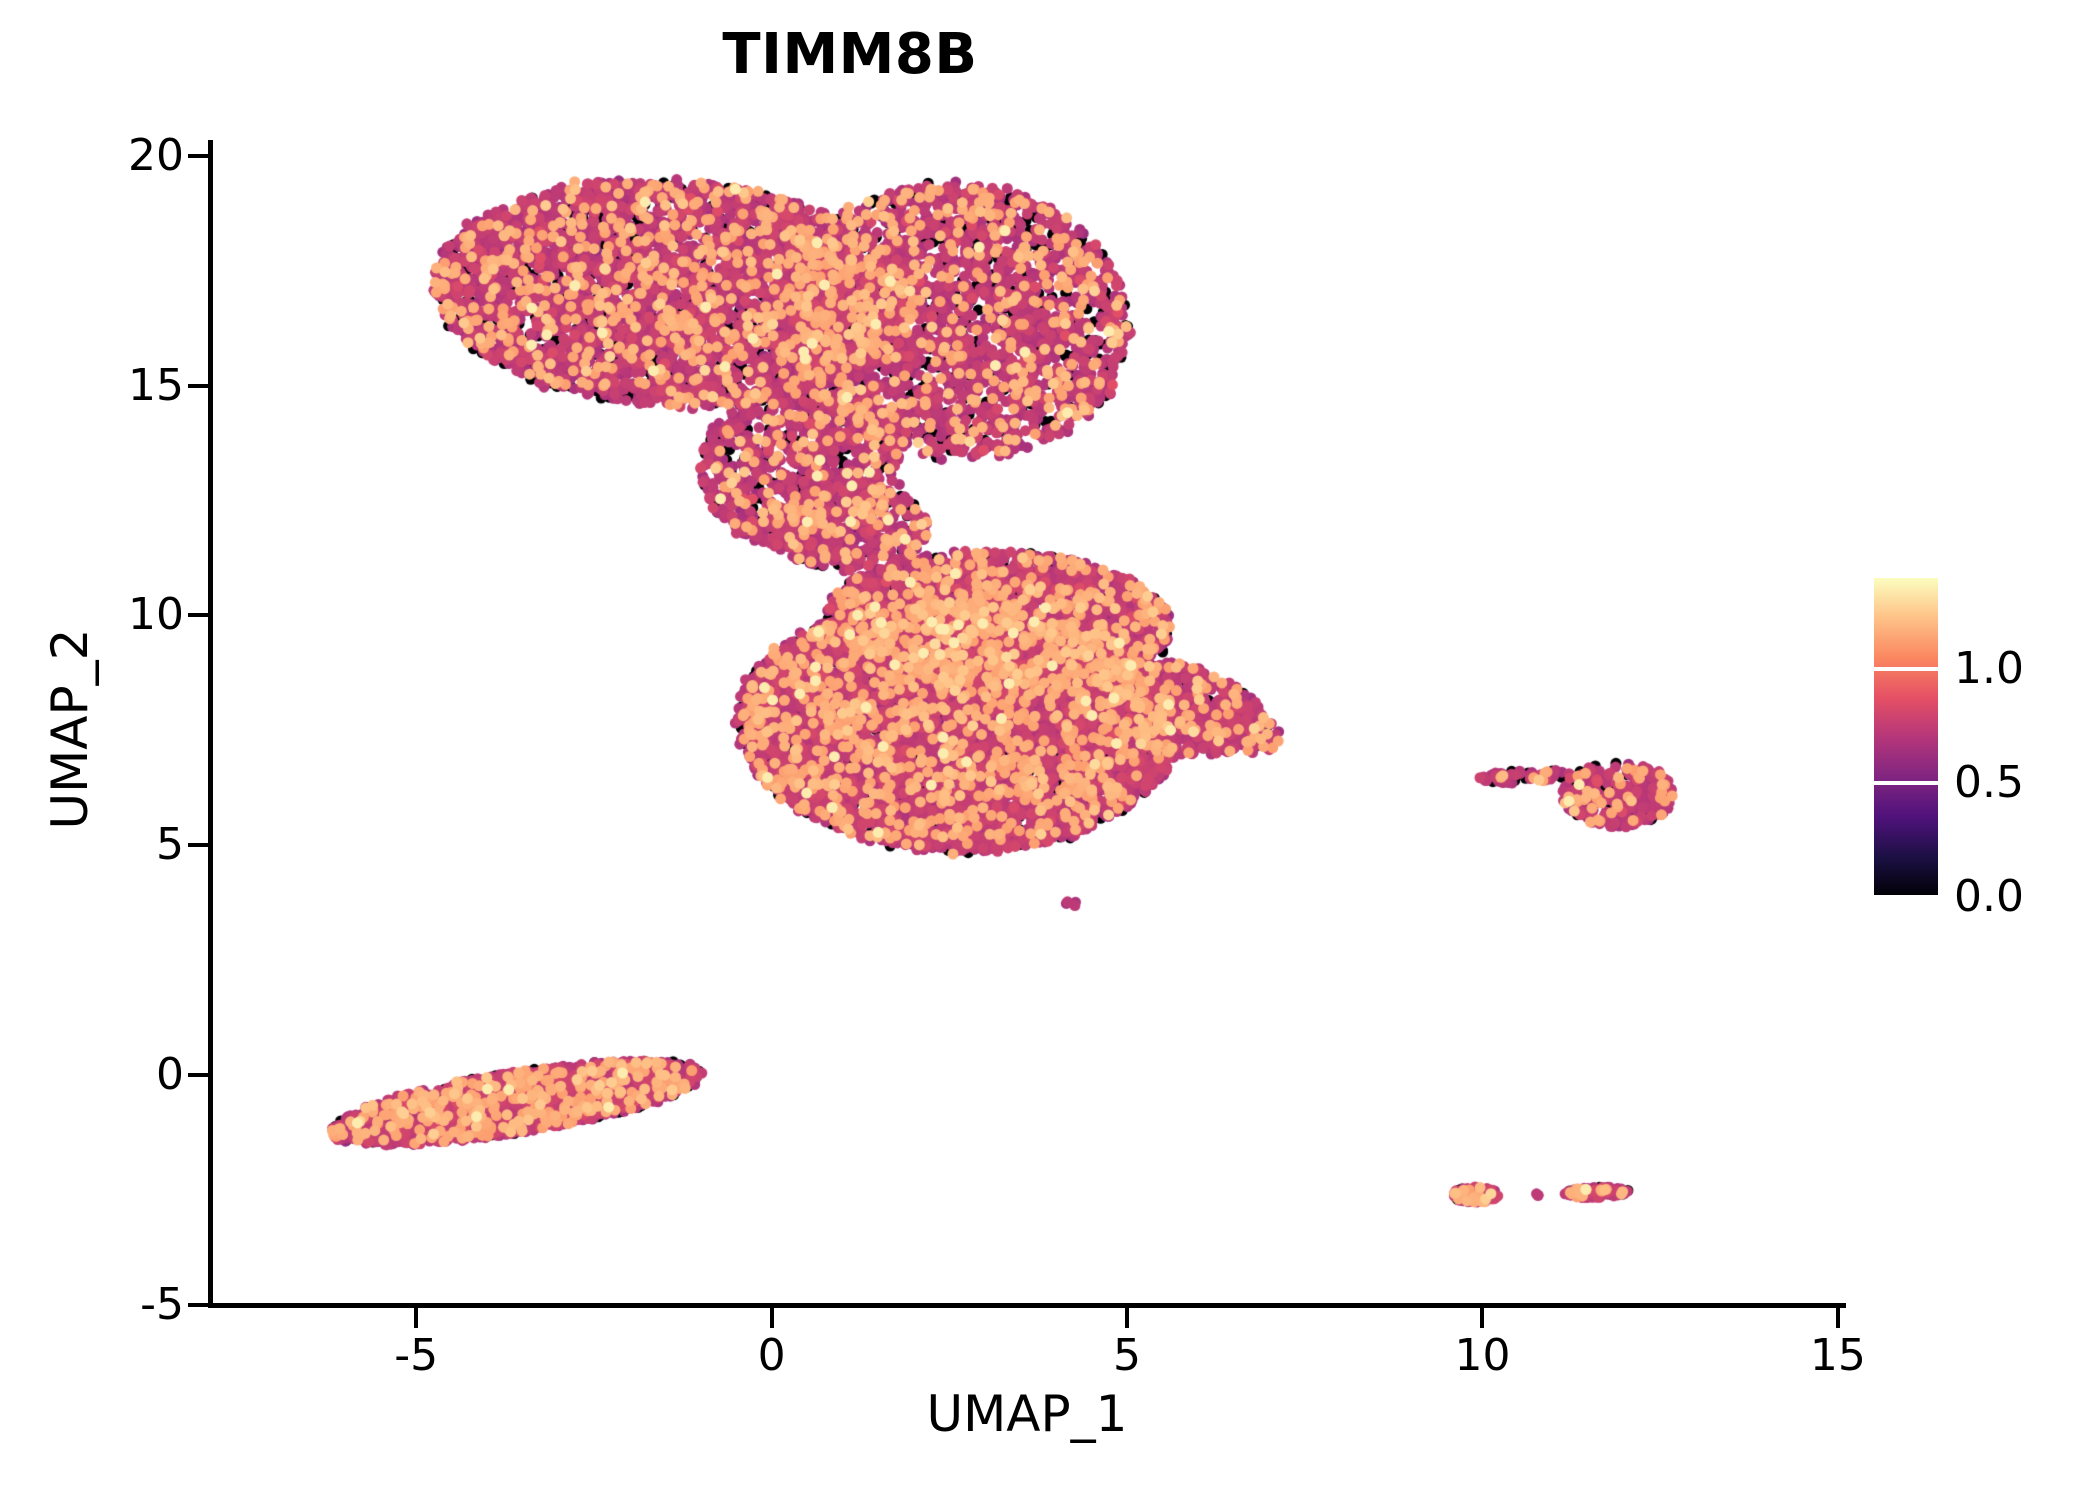 This screenshot has width=2100, height=1500. I want to click on x-axis-label: UMAP_1, so click(1027, 1414).